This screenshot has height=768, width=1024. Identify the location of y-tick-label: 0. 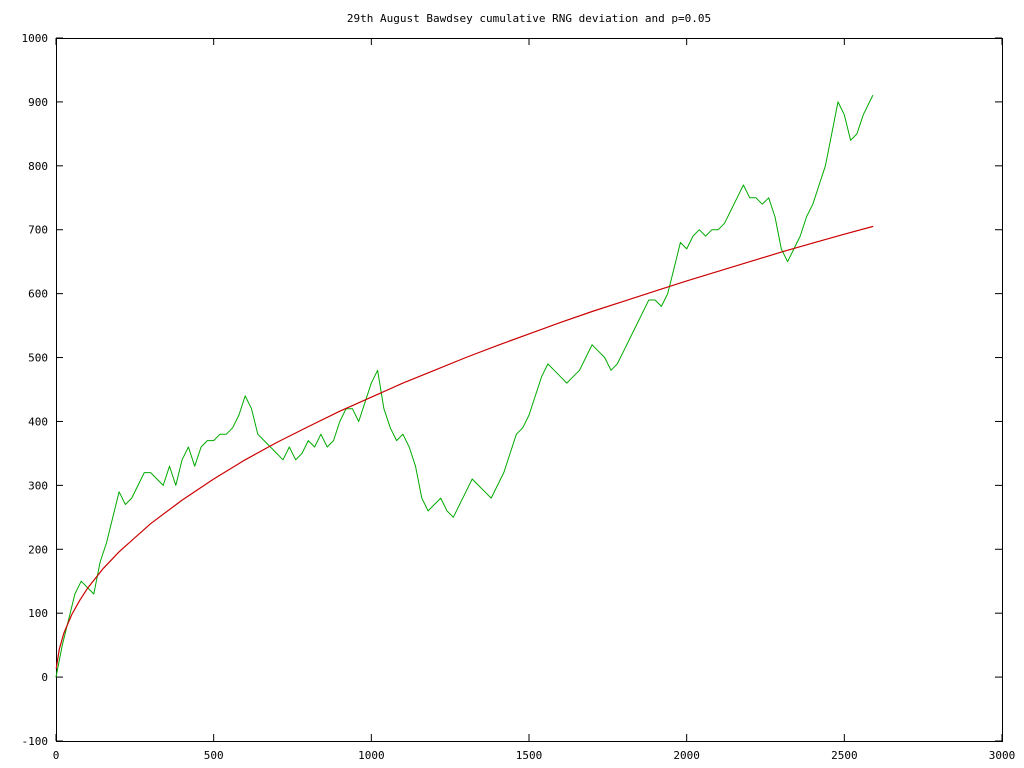
(44, 677).